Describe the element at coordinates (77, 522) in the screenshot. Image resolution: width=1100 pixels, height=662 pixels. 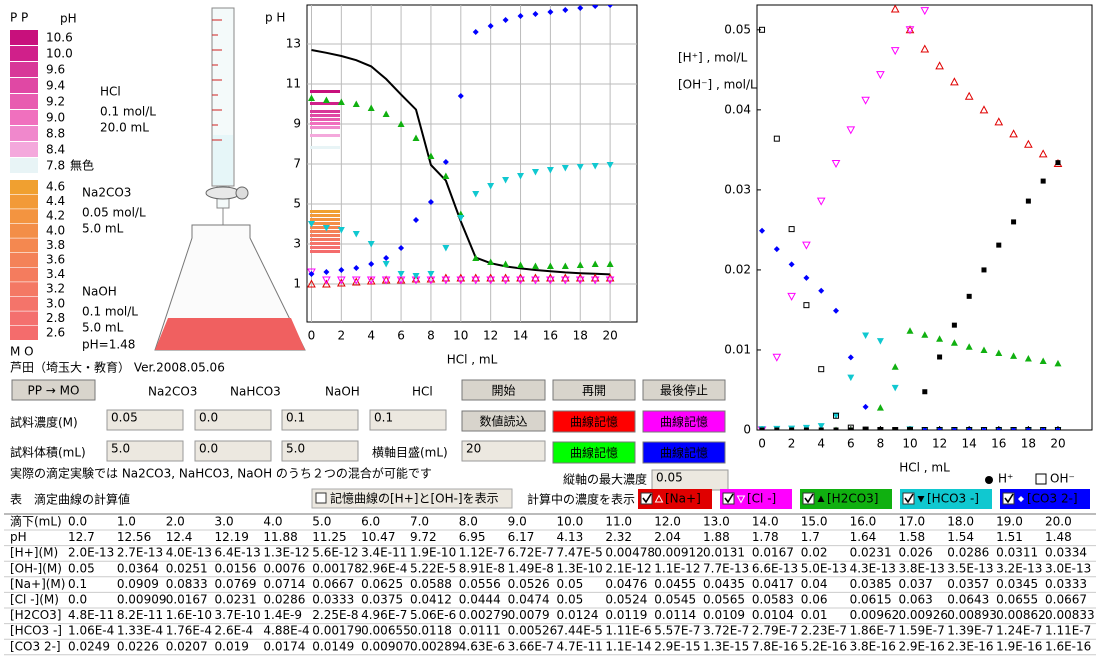
I see `table-cell: 0.0` at that location.